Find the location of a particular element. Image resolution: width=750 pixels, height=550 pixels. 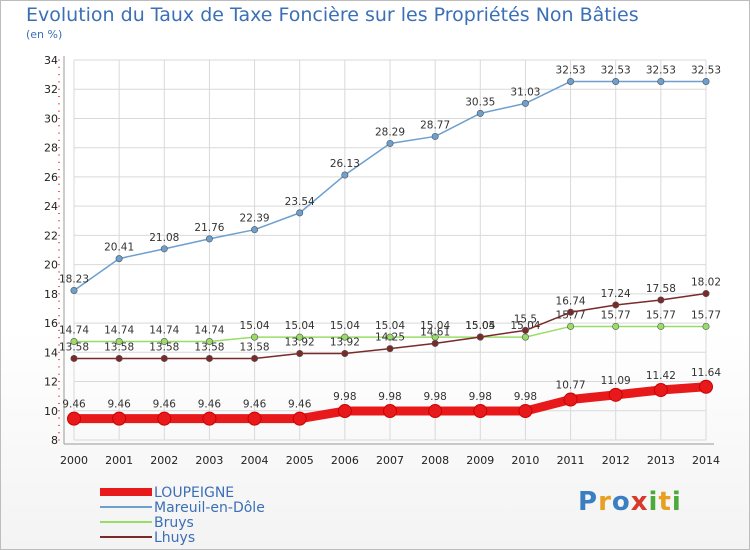

data-label: 10.77 is located at coordinates (571, 386).